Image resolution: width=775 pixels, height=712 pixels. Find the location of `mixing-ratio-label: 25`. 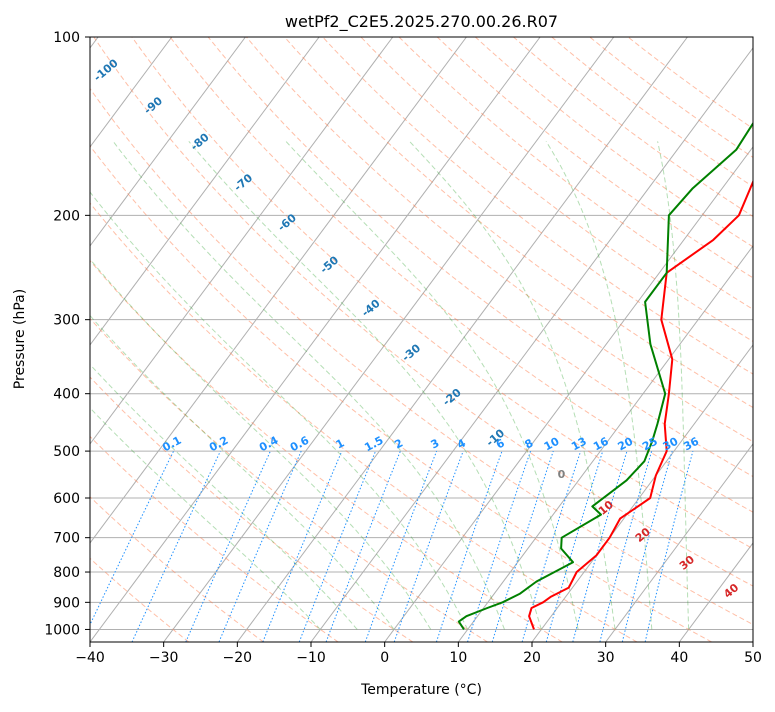

mixing-ratio-label: 25 is located at coordinates (650, 444).